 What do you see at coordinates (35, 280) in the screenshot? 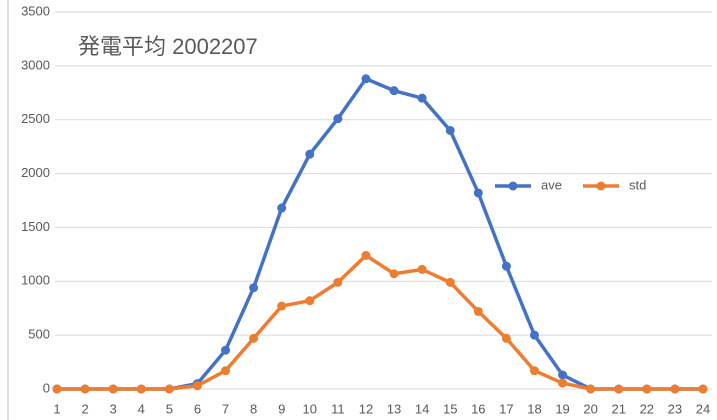
I see `y-tick-label: 1000` at bounding box center [35, 280].